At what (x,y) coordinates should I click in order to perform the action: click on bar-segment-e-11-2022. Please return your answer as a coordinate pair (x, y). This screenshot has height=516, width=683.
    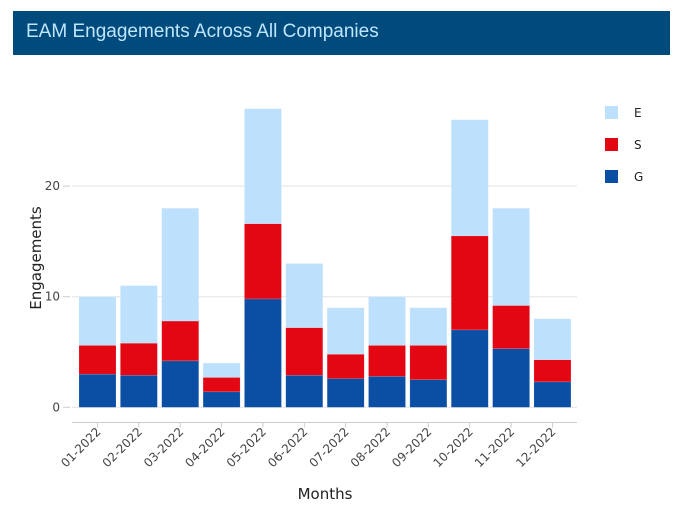
    Looking at the image, I should click on (511, 256).